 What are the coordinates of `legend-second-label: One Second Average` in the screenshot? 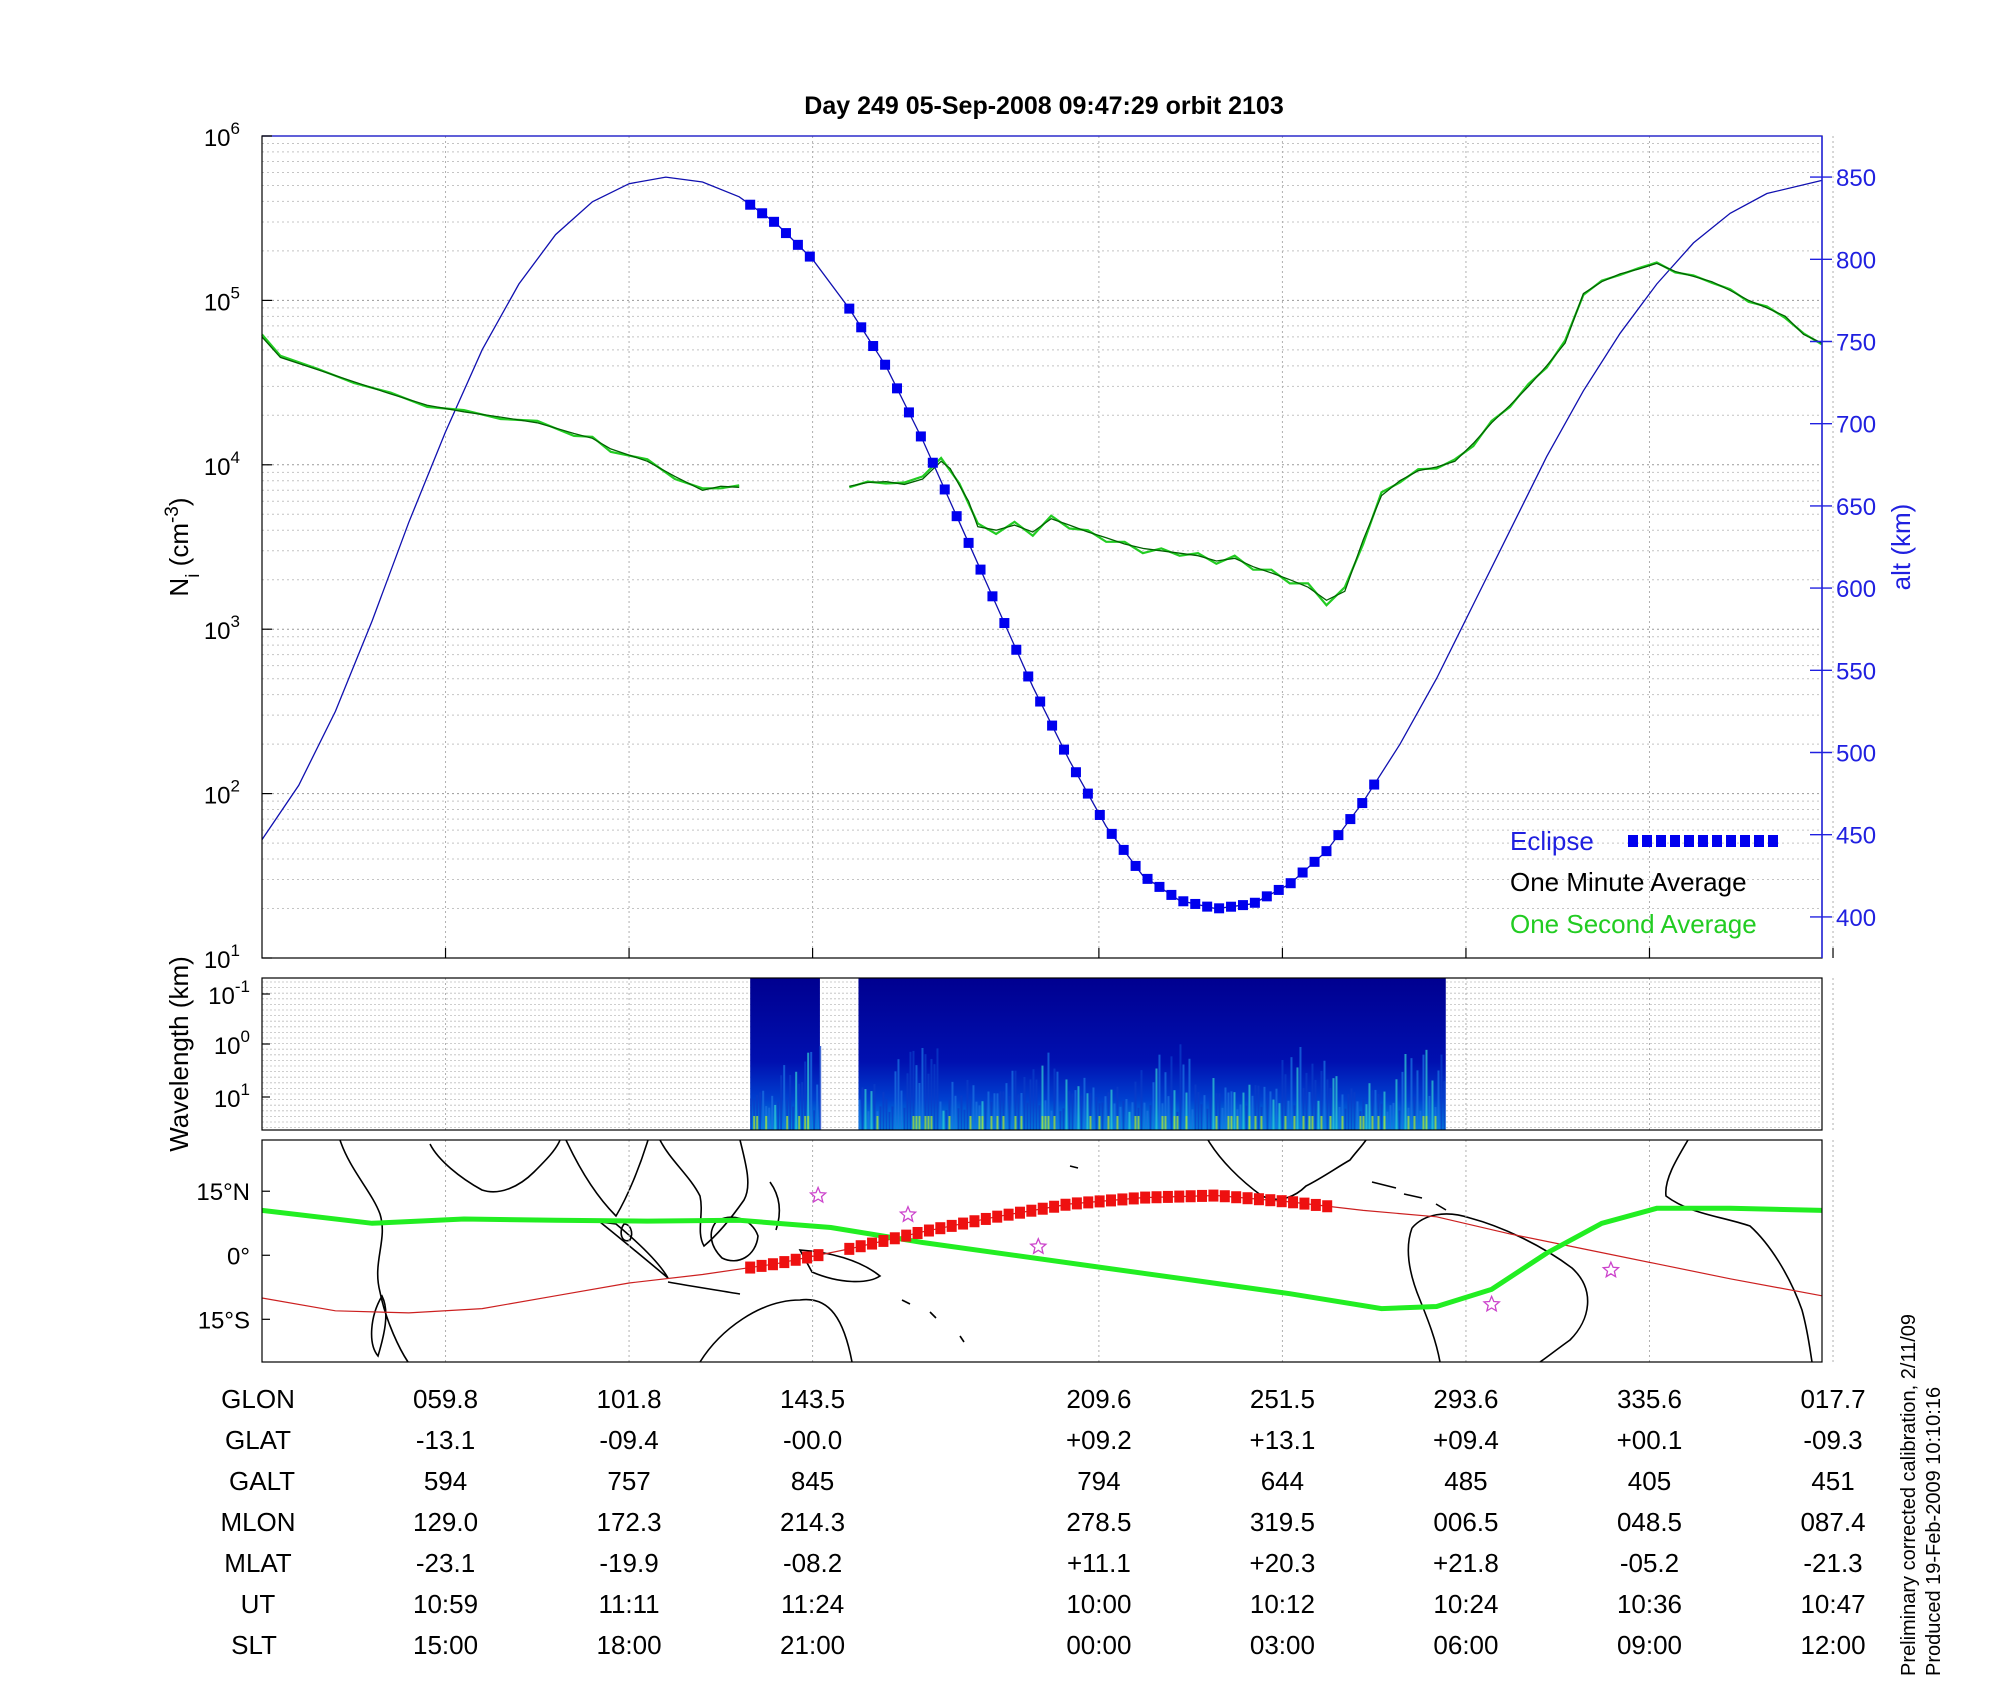 It's located at (1633, 924).